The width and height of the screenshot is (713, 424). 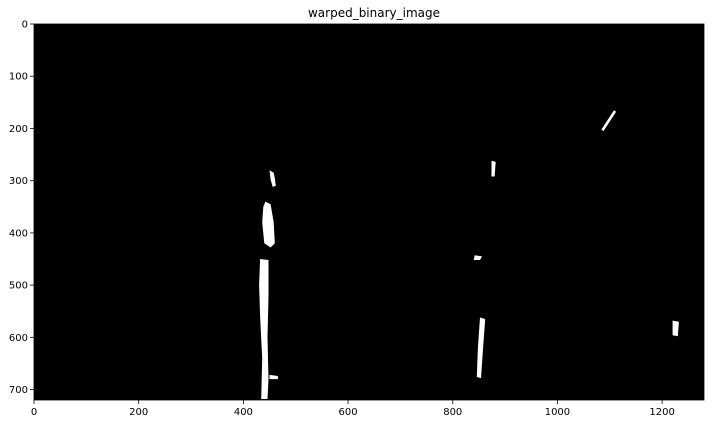 I want to click on figure-title: warped_binary_image, so click(x=374, y=13).